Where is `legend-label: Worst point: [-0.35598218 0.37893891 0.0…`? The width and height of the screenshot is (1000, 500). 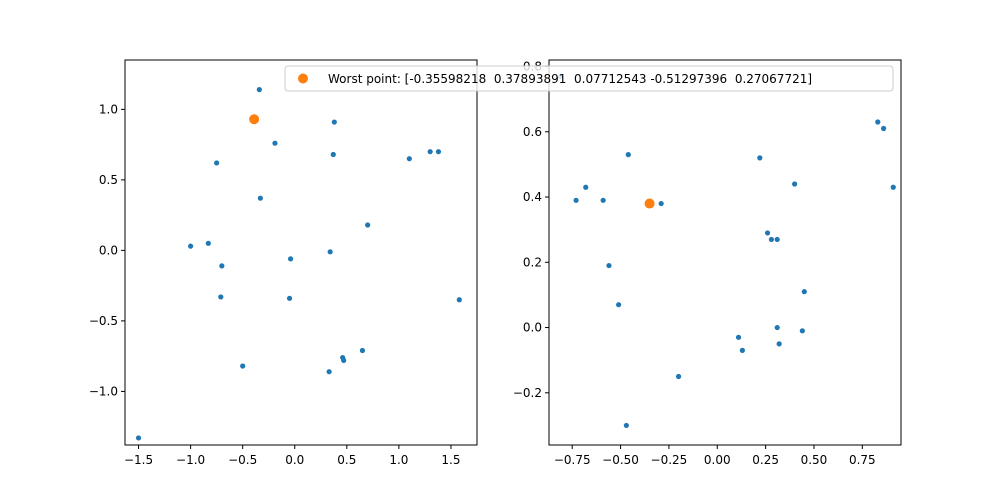
legend-label: Worst point: [-0.35598218 0.37893891 0.0… is located at coordinates (570, 79).